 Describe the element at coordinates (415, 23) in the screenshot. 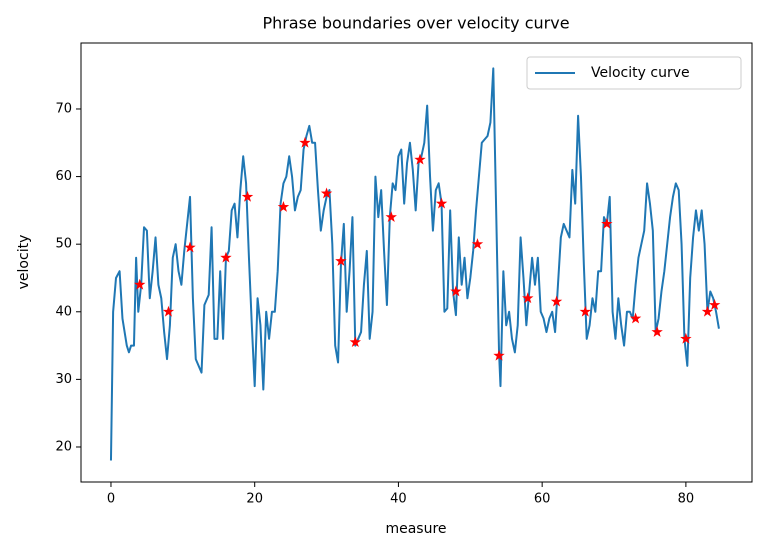

I see `chart-title: Phrase boundaries over velocity curve` at that location.